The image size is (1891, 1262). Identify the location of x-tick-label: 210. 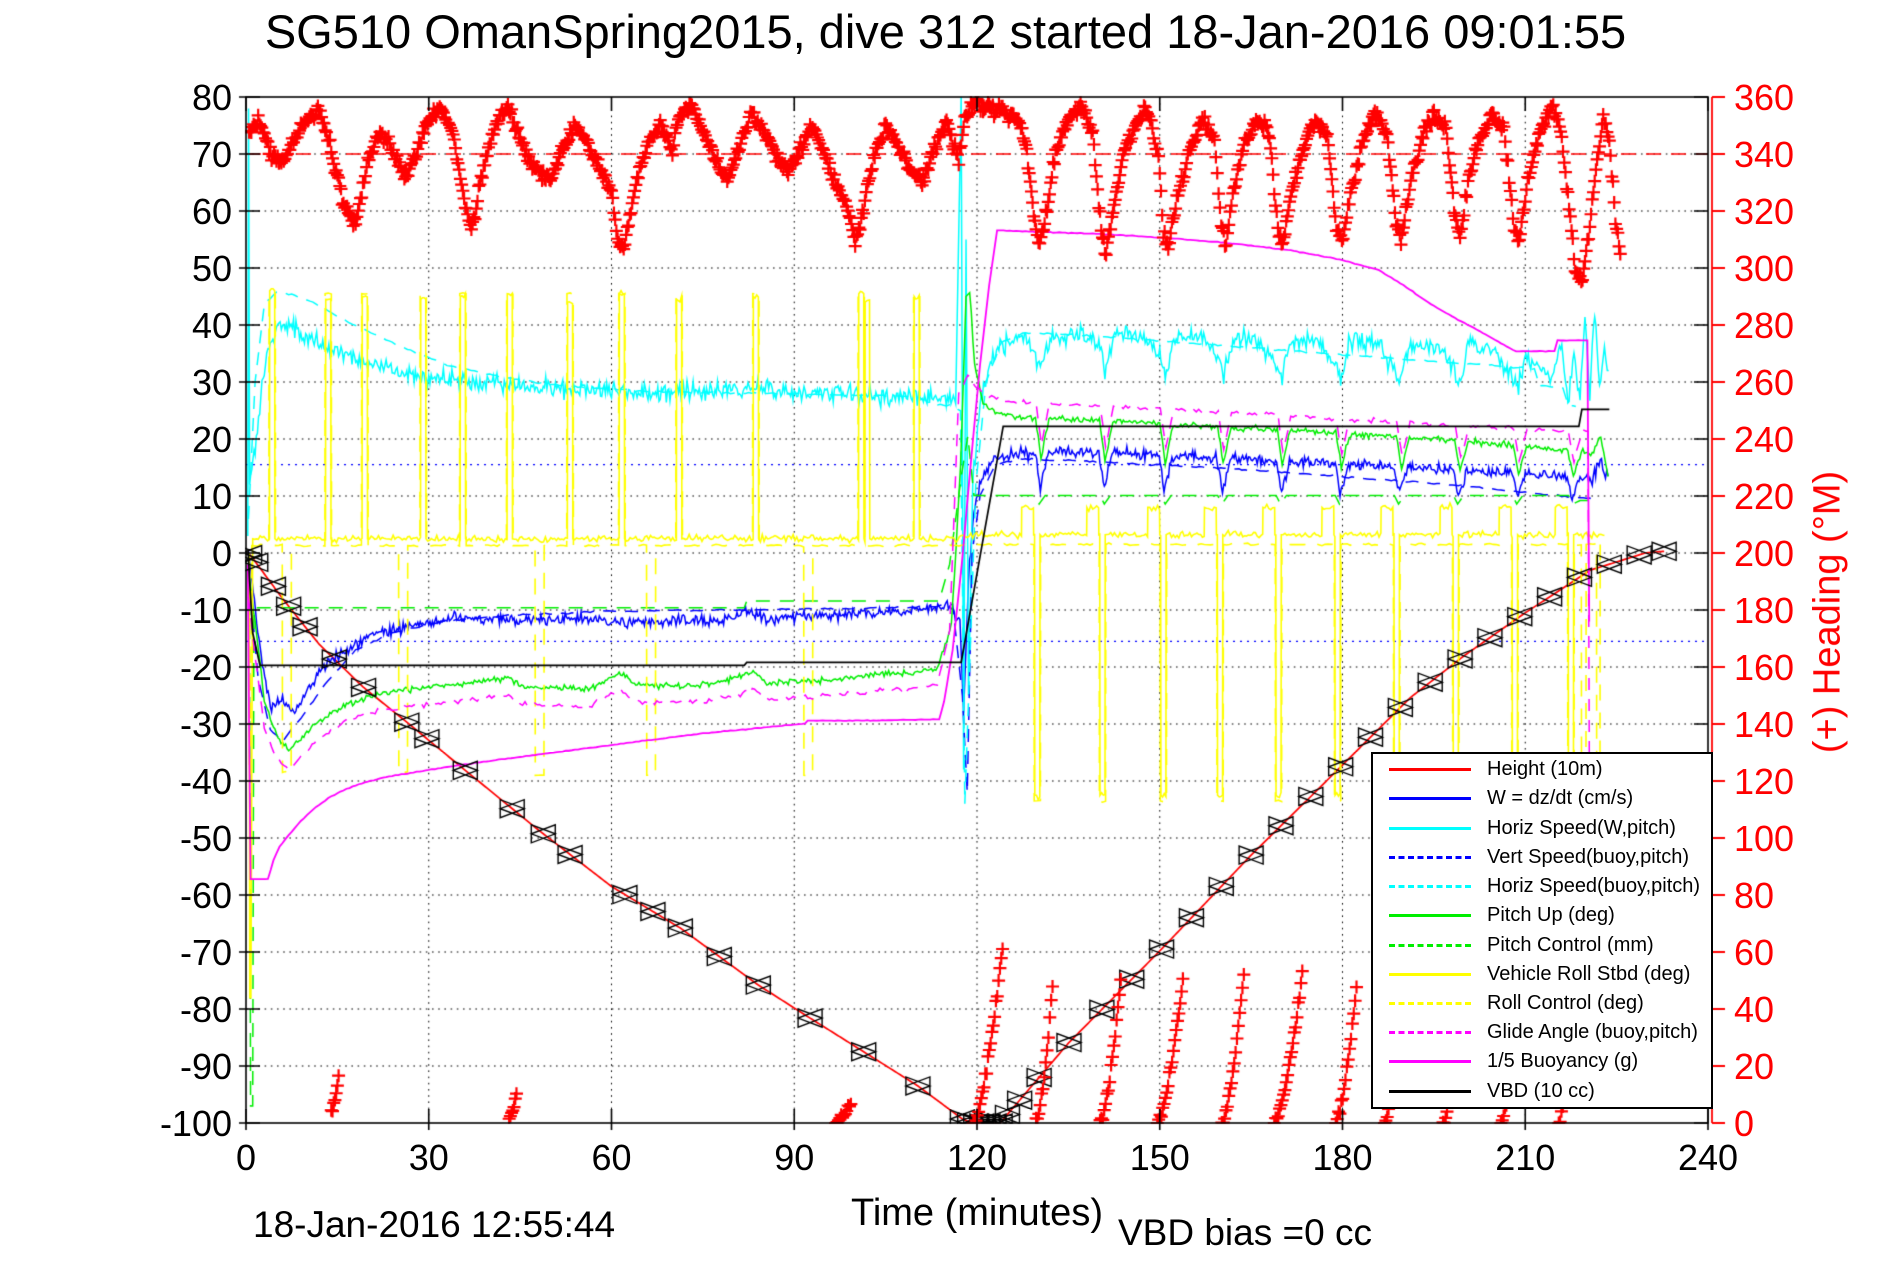
(1525, 1157).